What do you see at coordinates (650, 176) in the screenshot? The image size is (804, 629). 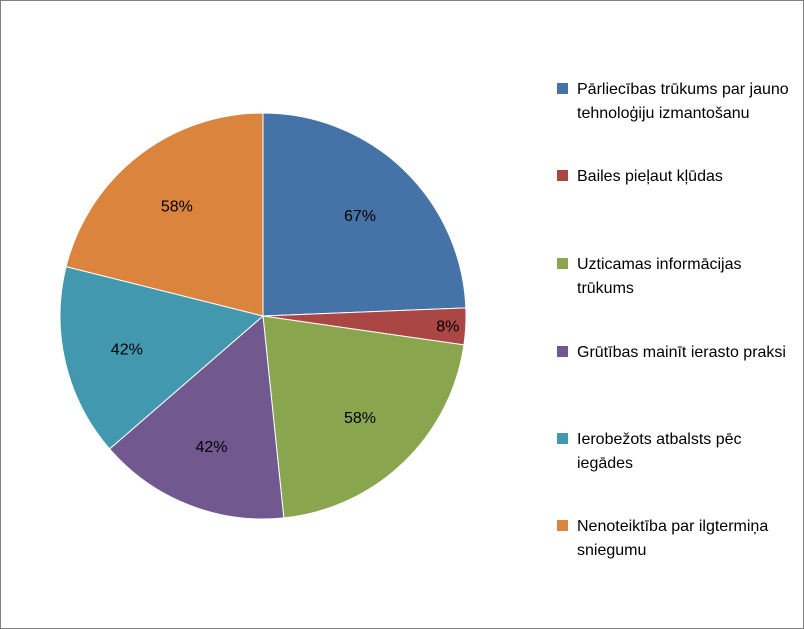 I see `legend-label: Bailes pieļaut kļūdas` at bounding box center [650, 176].